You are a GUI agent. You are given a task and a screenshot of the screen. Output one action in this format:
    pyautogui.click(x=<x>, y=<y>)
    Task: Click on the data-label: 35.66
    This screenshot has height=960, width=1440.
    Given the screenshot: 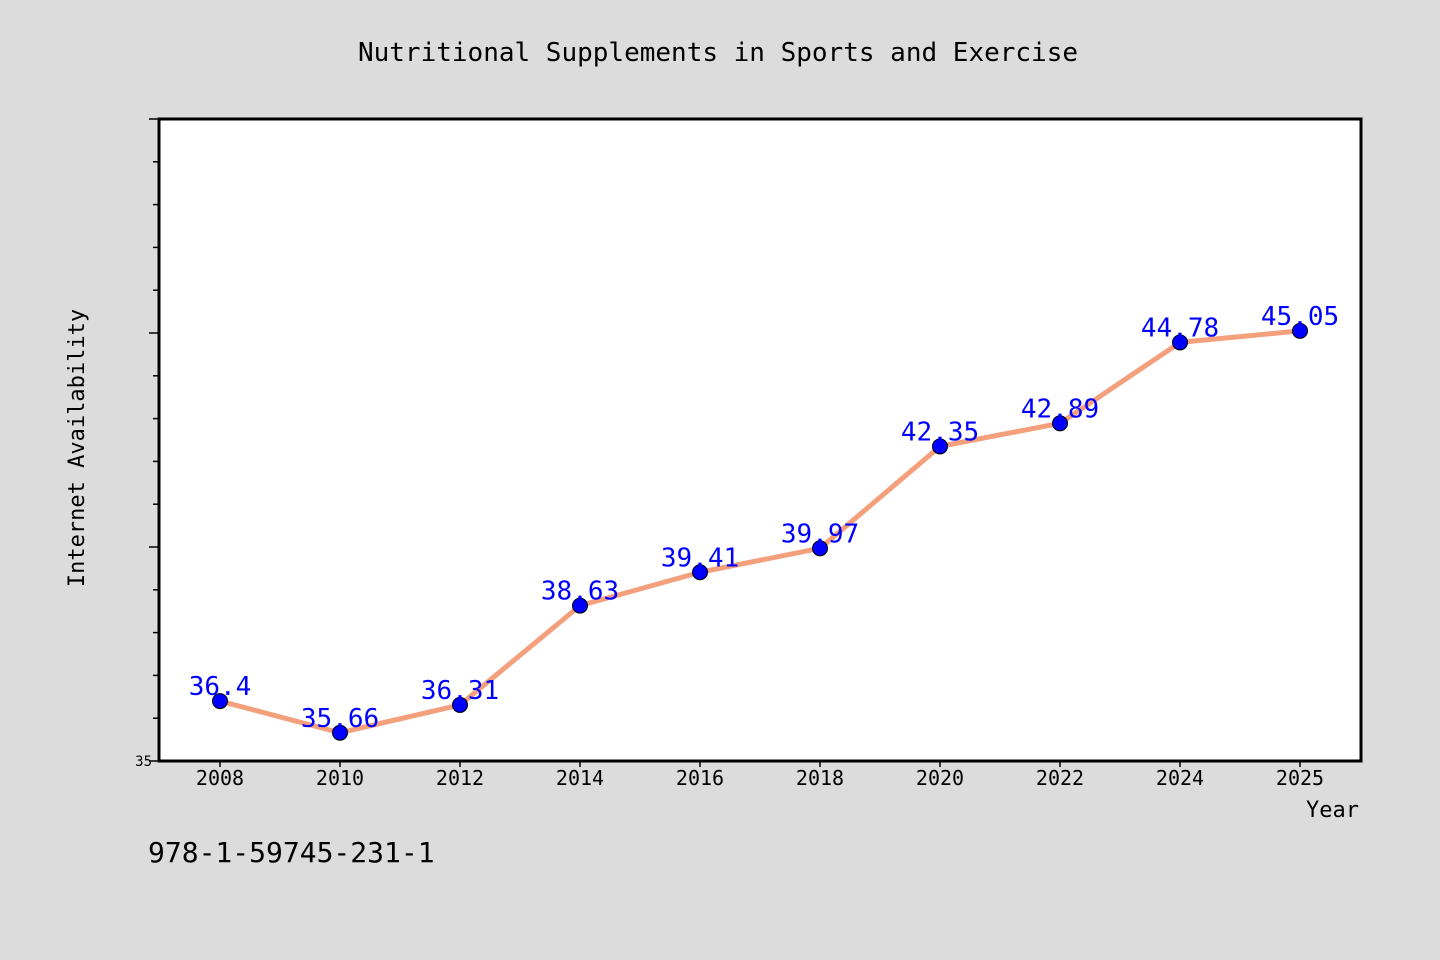 What is the action you would take?
    pyautogui.click(x=340, y=719)
    